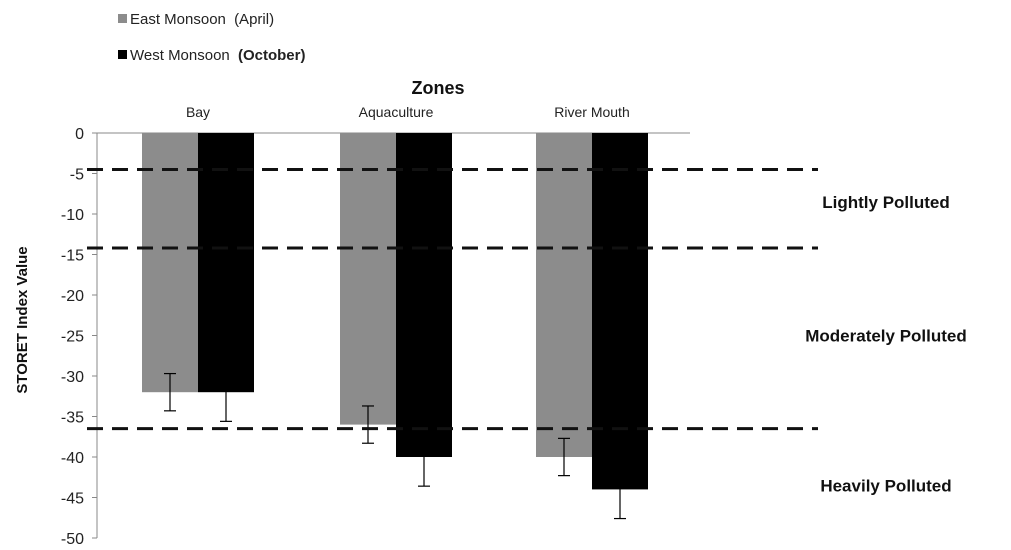 Image resolution: width=1011 pixels, height=550 pixels. I want to click on legend-suffix-west-monsoon: (October), so click(272, 55).